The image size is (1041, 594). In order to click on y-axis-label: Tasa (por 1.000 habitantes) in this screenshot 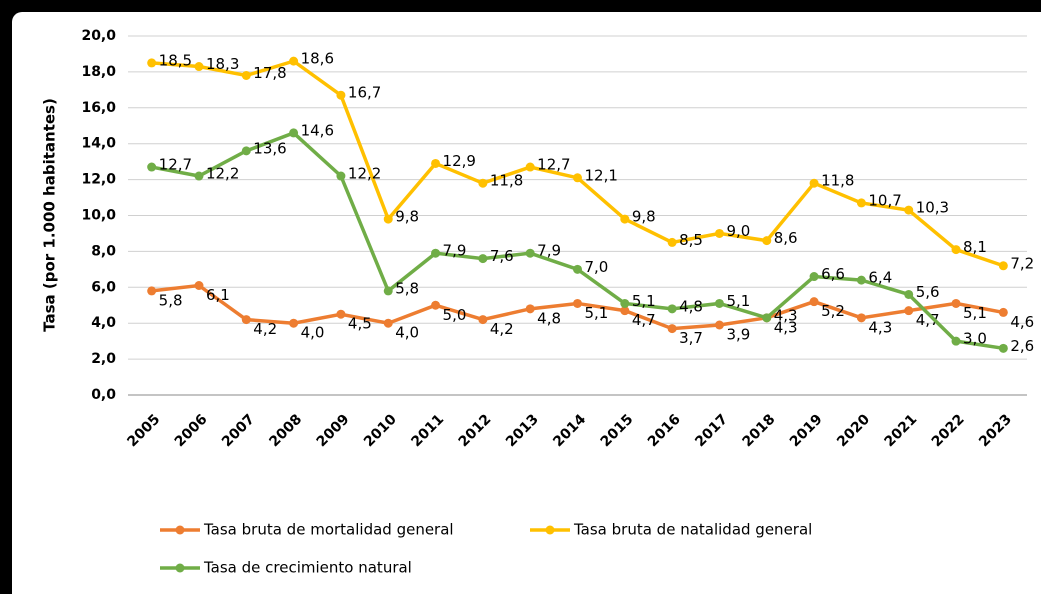, I will do `click(50, 215)`.